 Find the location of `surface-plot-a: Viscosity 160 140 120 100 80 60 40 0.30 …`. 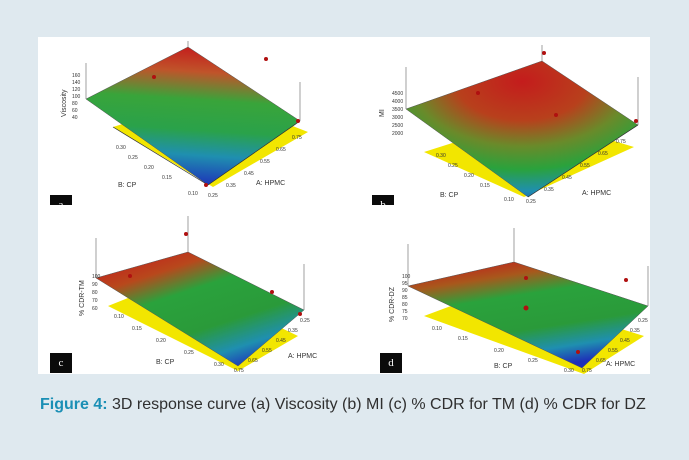

surface-plot-a: Viscosity 160 140 120 100 80 60 40 0.30 … is located at coordinates (184, 120).